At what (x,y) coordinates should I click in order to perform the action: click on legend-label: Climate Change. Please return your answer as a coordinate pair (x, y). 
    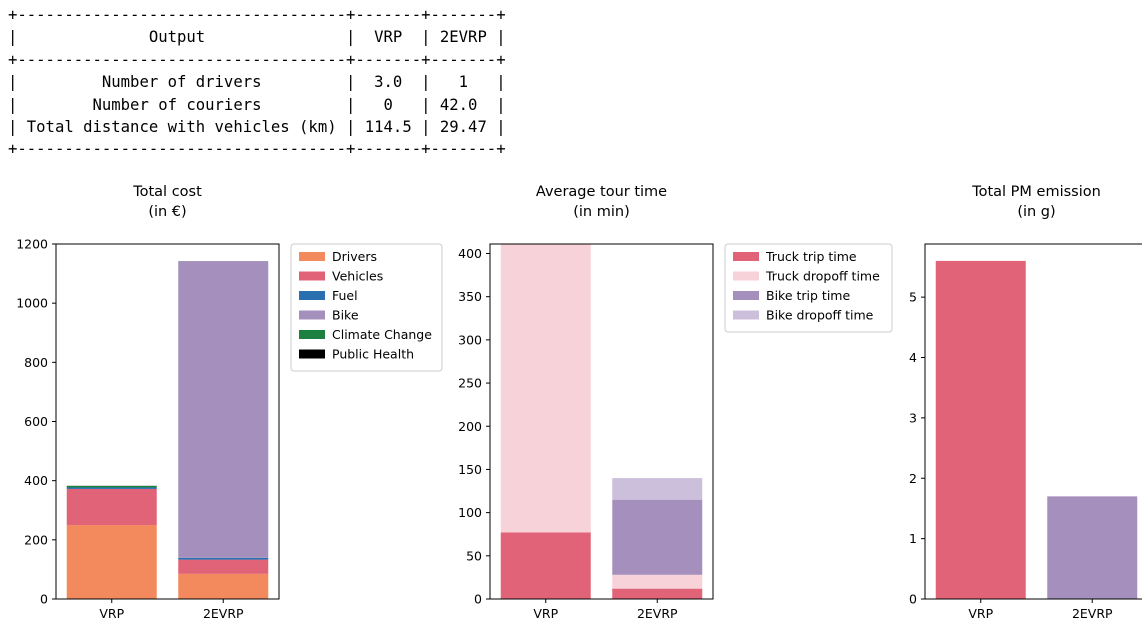
    Looking at the image, I should click on (382, 334).